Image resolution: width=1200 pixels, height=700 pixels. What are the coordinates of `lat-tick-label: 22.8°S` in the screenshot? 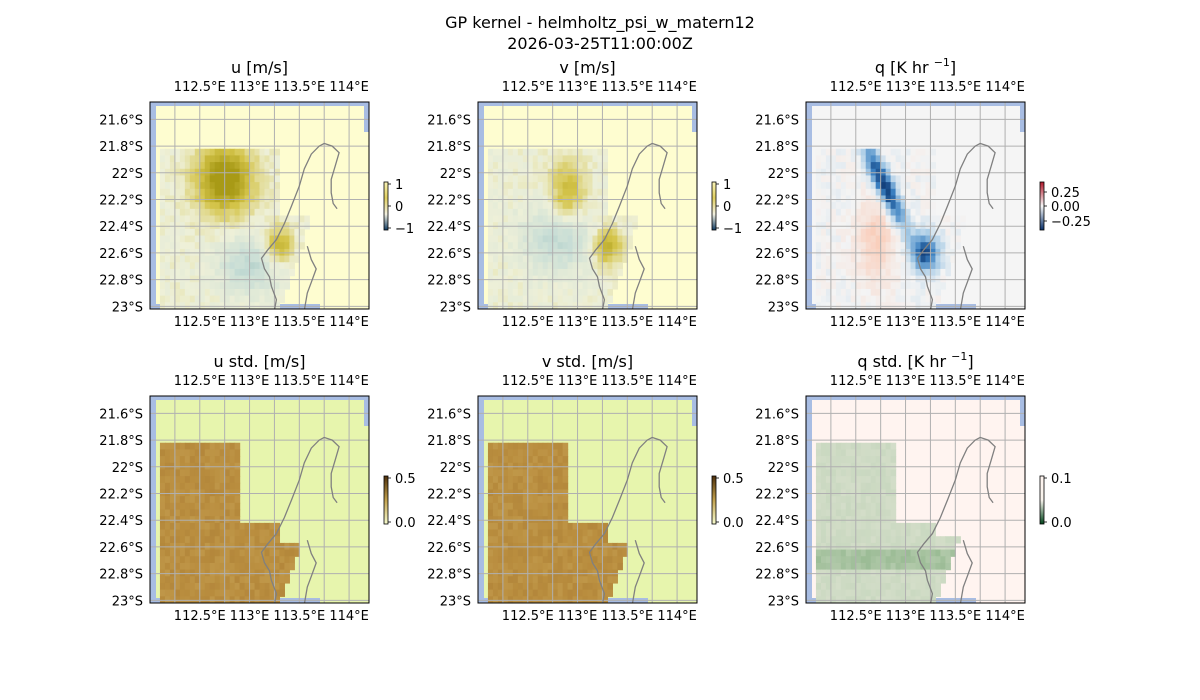 It's located at (121, 281).